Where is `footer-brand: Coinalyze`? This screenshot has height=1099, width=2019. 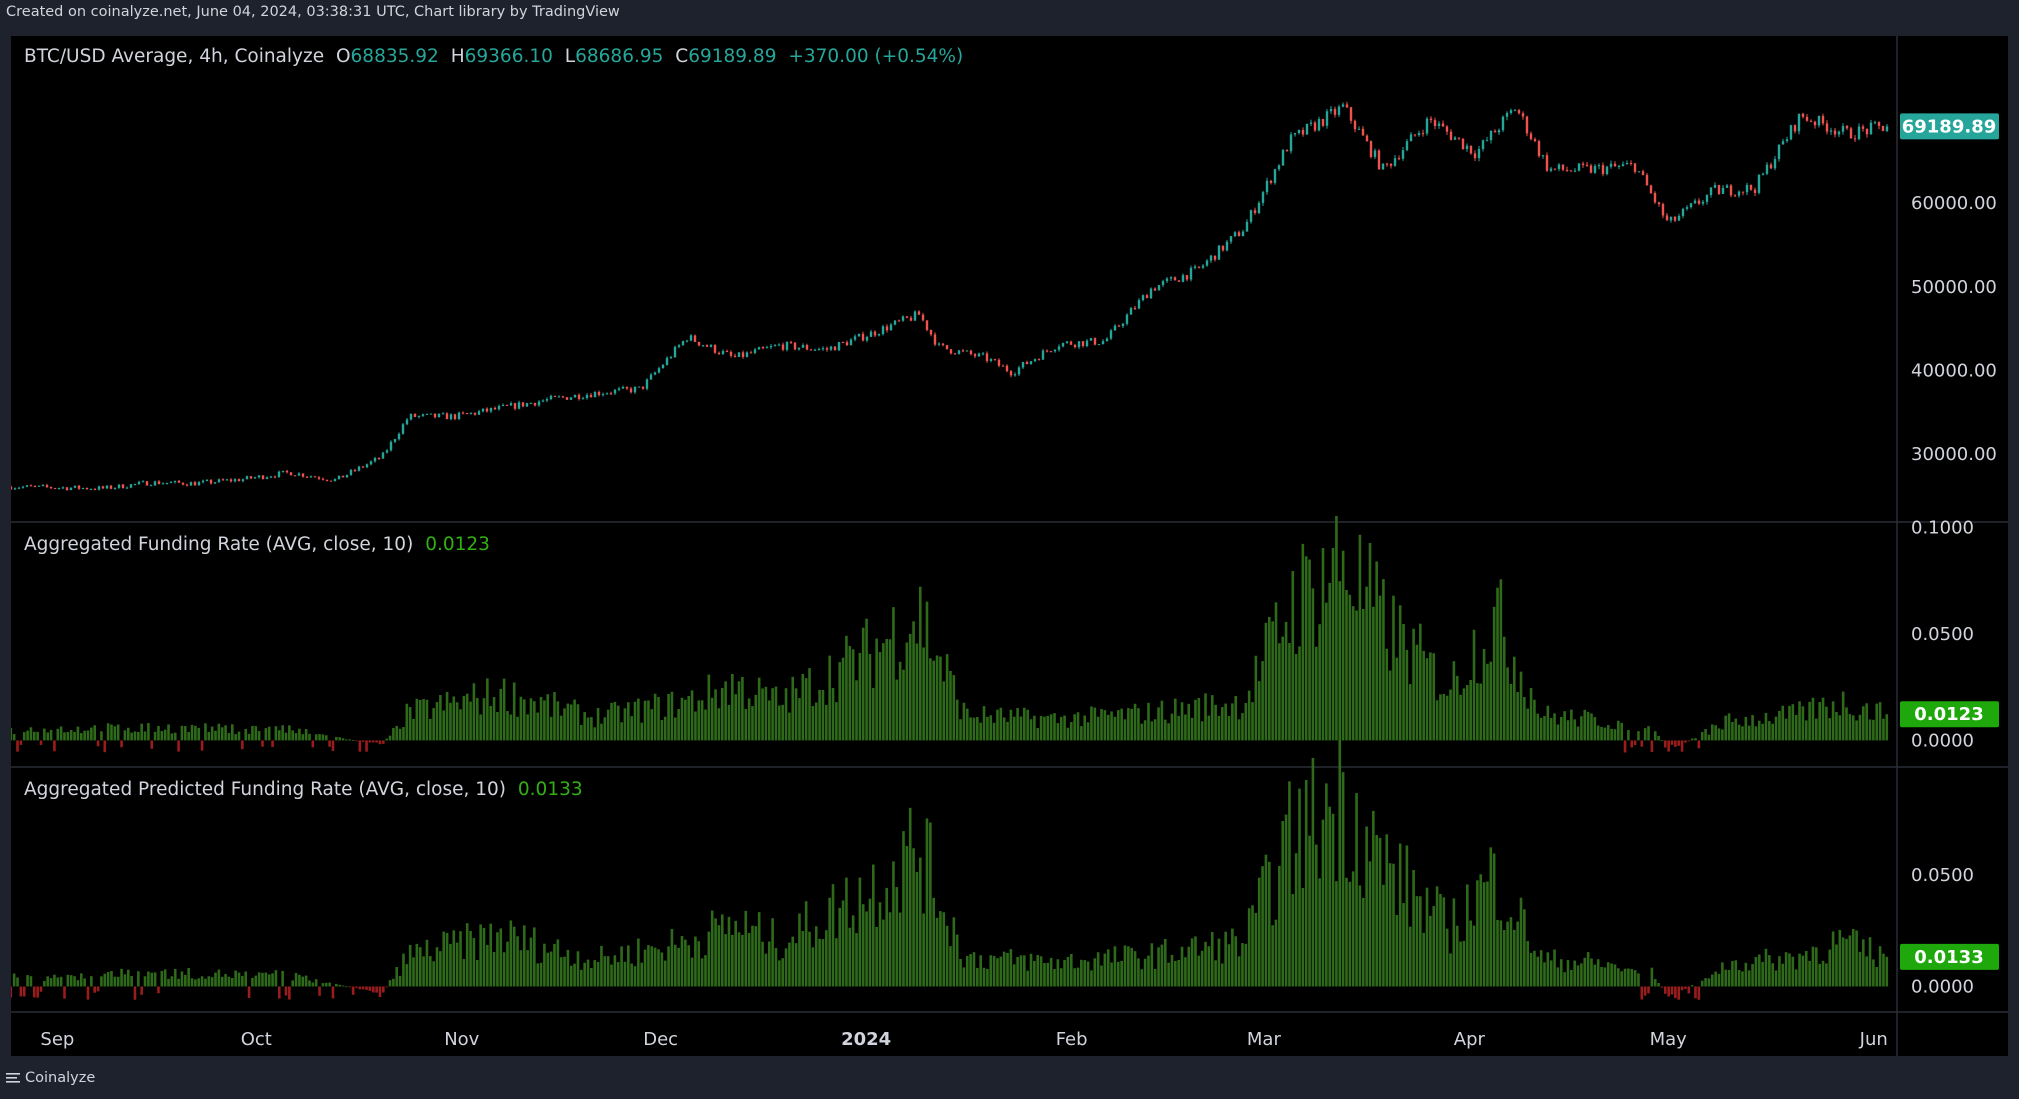 footer-brand: Coinalyze is located at coordinates (50, 1078).